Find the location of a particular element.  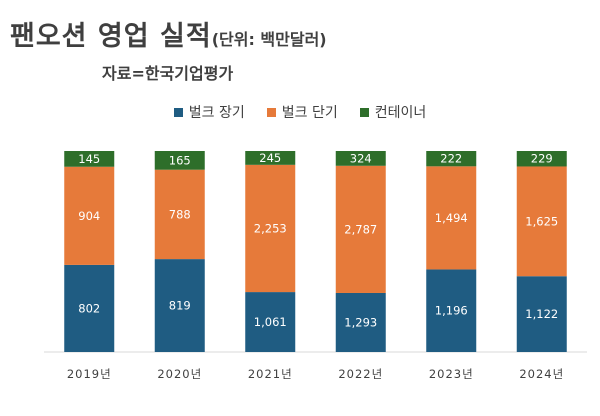

legend-item: 벌크 단기 is located at coordinates (302, 112).